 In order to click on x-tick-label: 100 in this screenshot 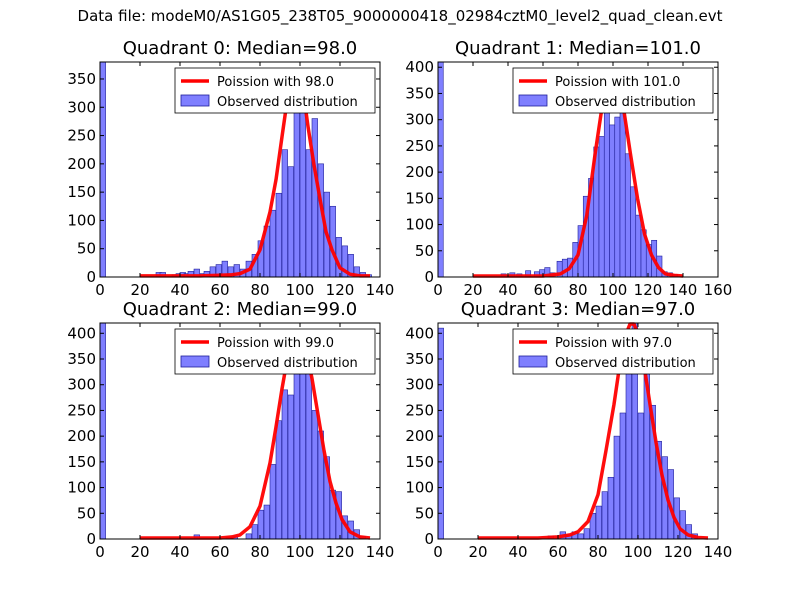, I will do `click(300, 290)`.